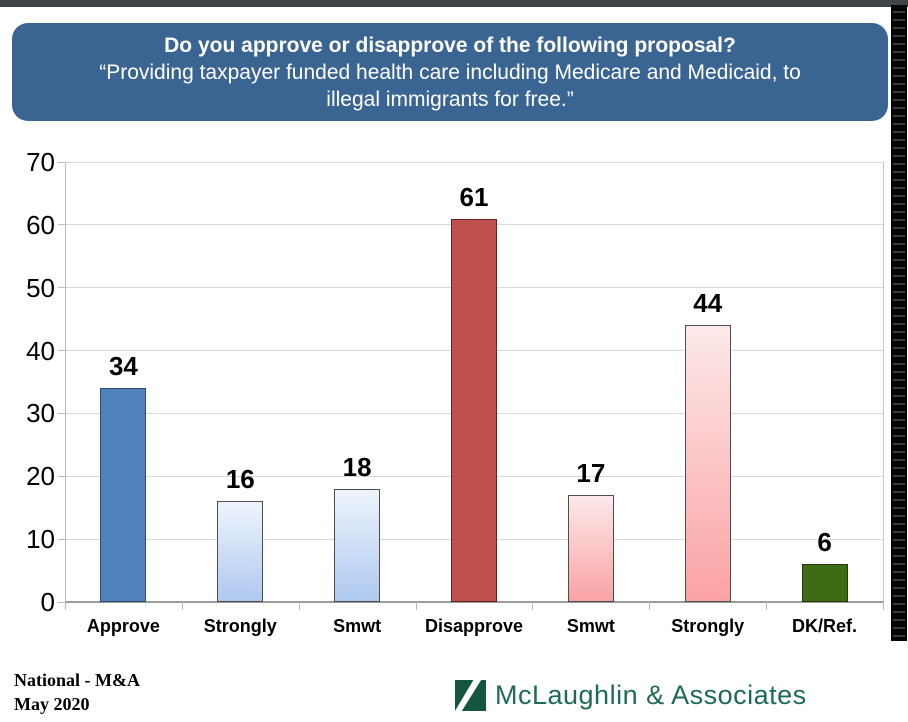 The width and height of the screenshot is (908, 722). I want to click on category-label: Approve, so click(123, 626).